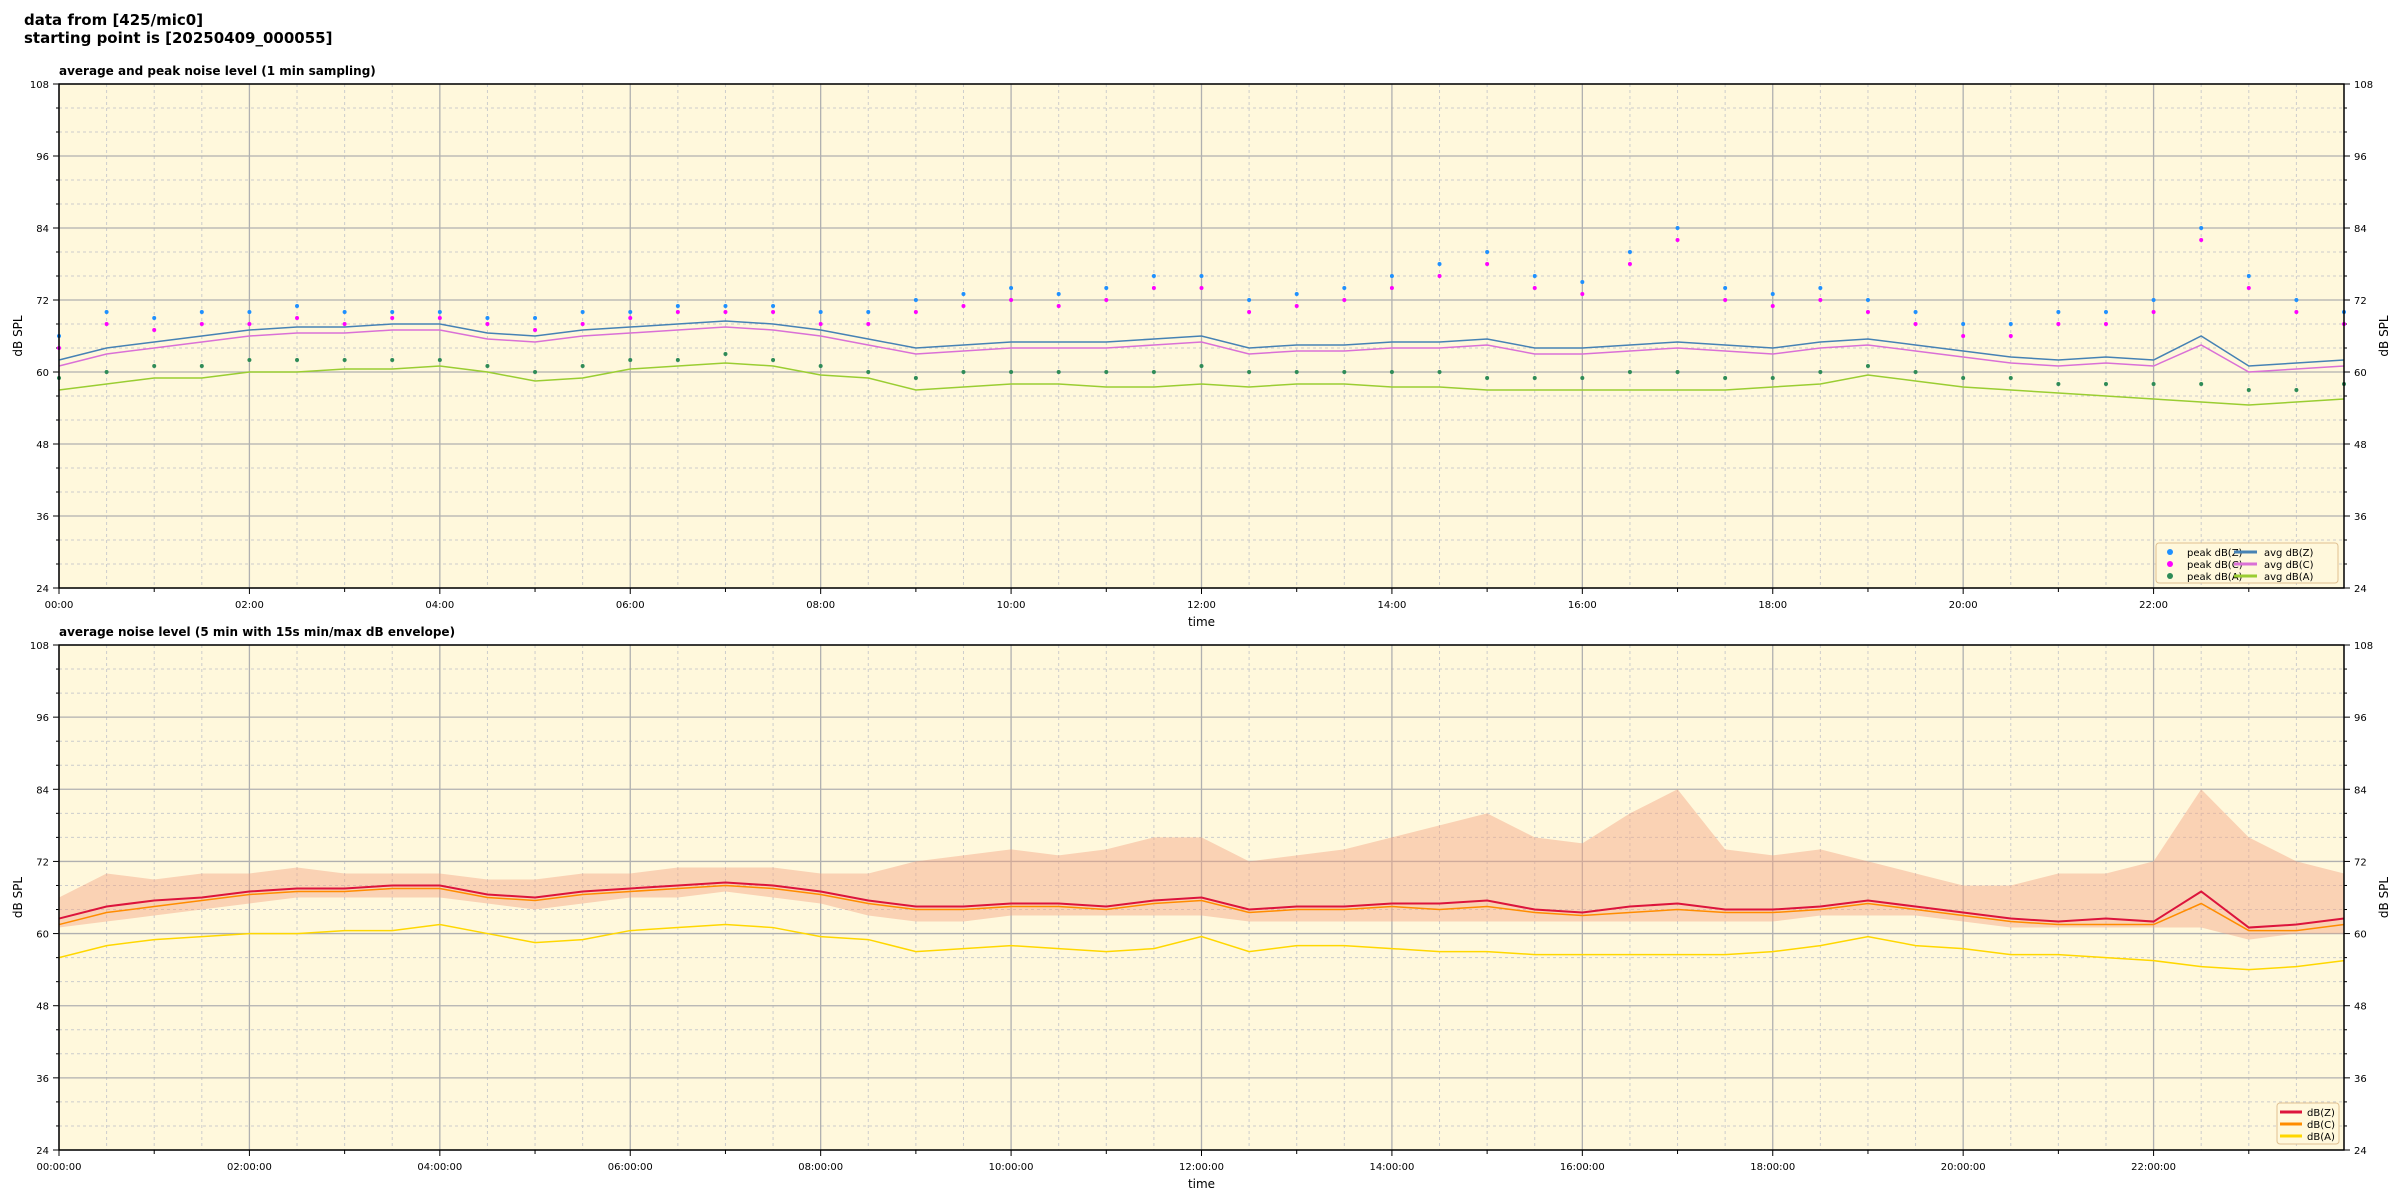 This screenshot has width=2400, height=1200. I want to click on series-line-avg-db-a-, so click(1201, 384).